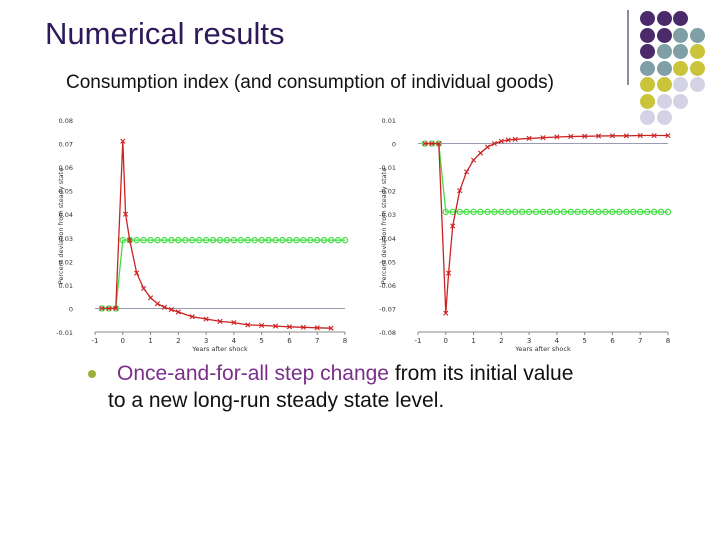 This screenshot has width=720, height=540. Describe the element at coordinates (481, 373) in the screenshot. I see `bullet-text-line1: from its initial value` at that location.